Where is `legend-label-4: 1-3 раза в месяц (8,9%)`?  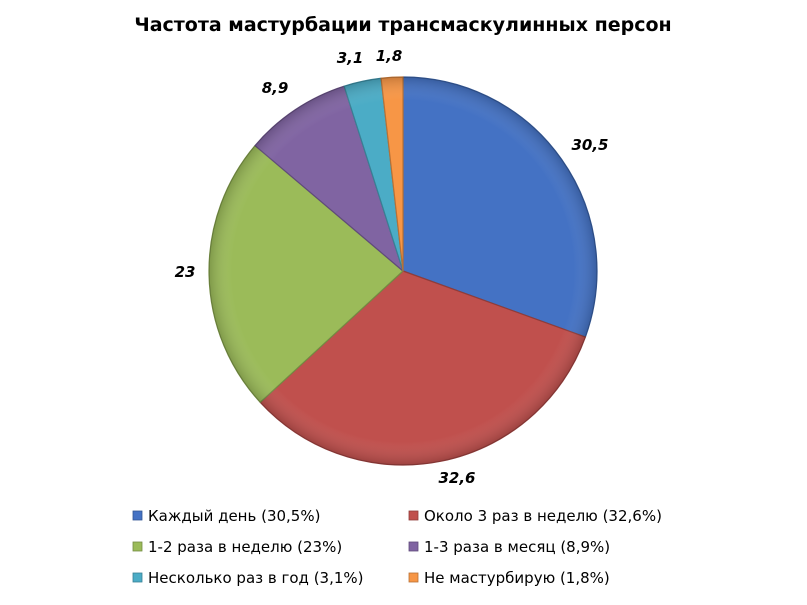
legend-label-4: 1-3 раза в месяц (8,9%) is located at coordinates (517, 547).